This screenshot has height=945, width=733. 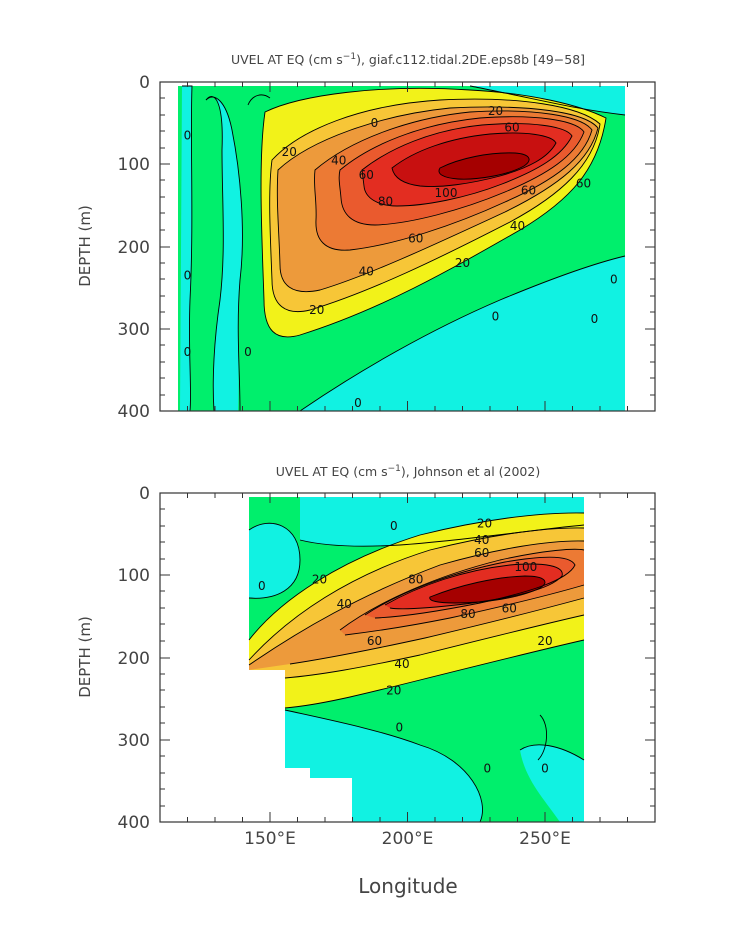 I want to click on bottom-y-tick-labels: 0 100 200 300 400, so click(x=134, y=658).